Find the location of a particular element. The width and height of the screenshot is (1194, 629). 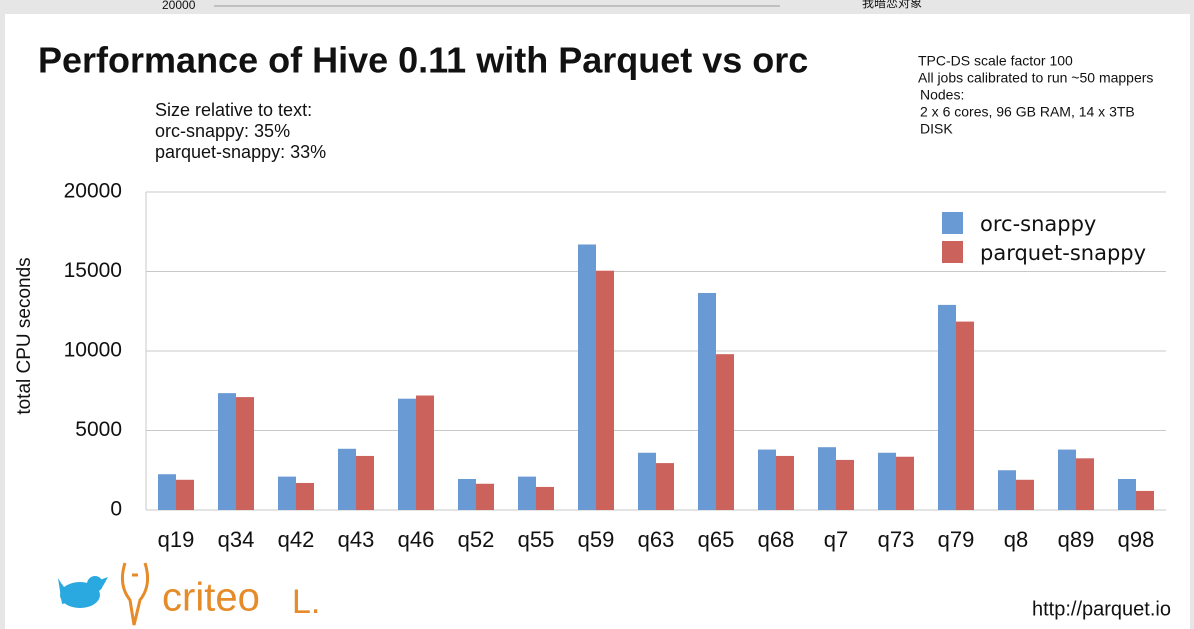

logo-text: criteo is located at coordinates (211, 598).